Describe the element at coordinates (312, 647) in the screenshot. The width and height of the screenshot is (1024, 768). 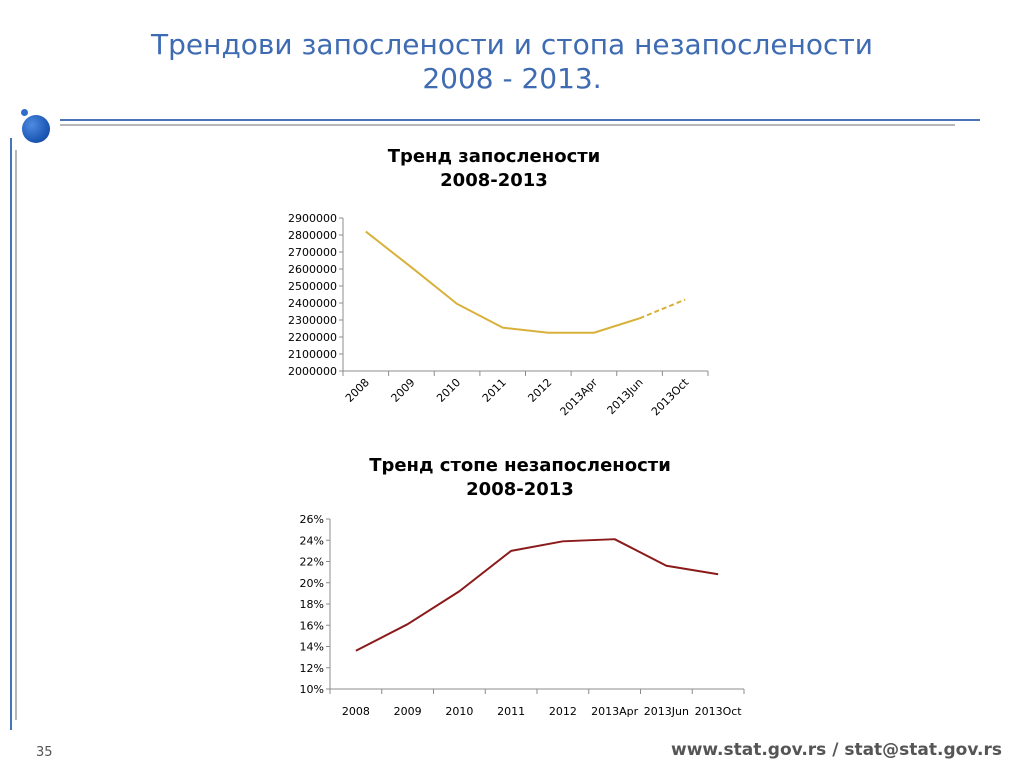
I see `unemployment-y-tick-label: 14%` at that location.